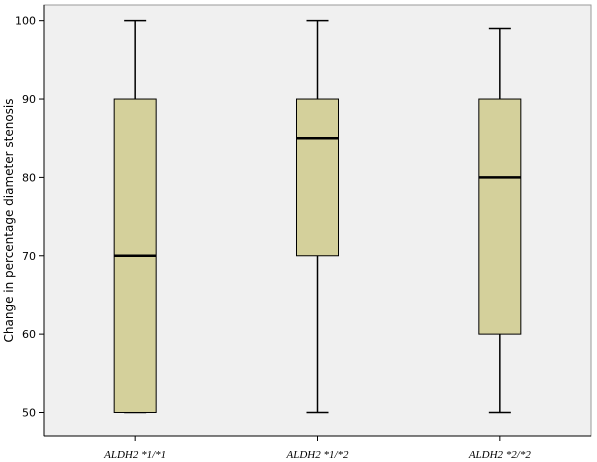 The width and height of the screenshot is (597, 462). Describe the element at coordinates (317, 448) in the screenshot. I see `x-axis: ALDH2 *1/*1 ALDH2 *1/*2 ALDH2 *2/*2` at that location.